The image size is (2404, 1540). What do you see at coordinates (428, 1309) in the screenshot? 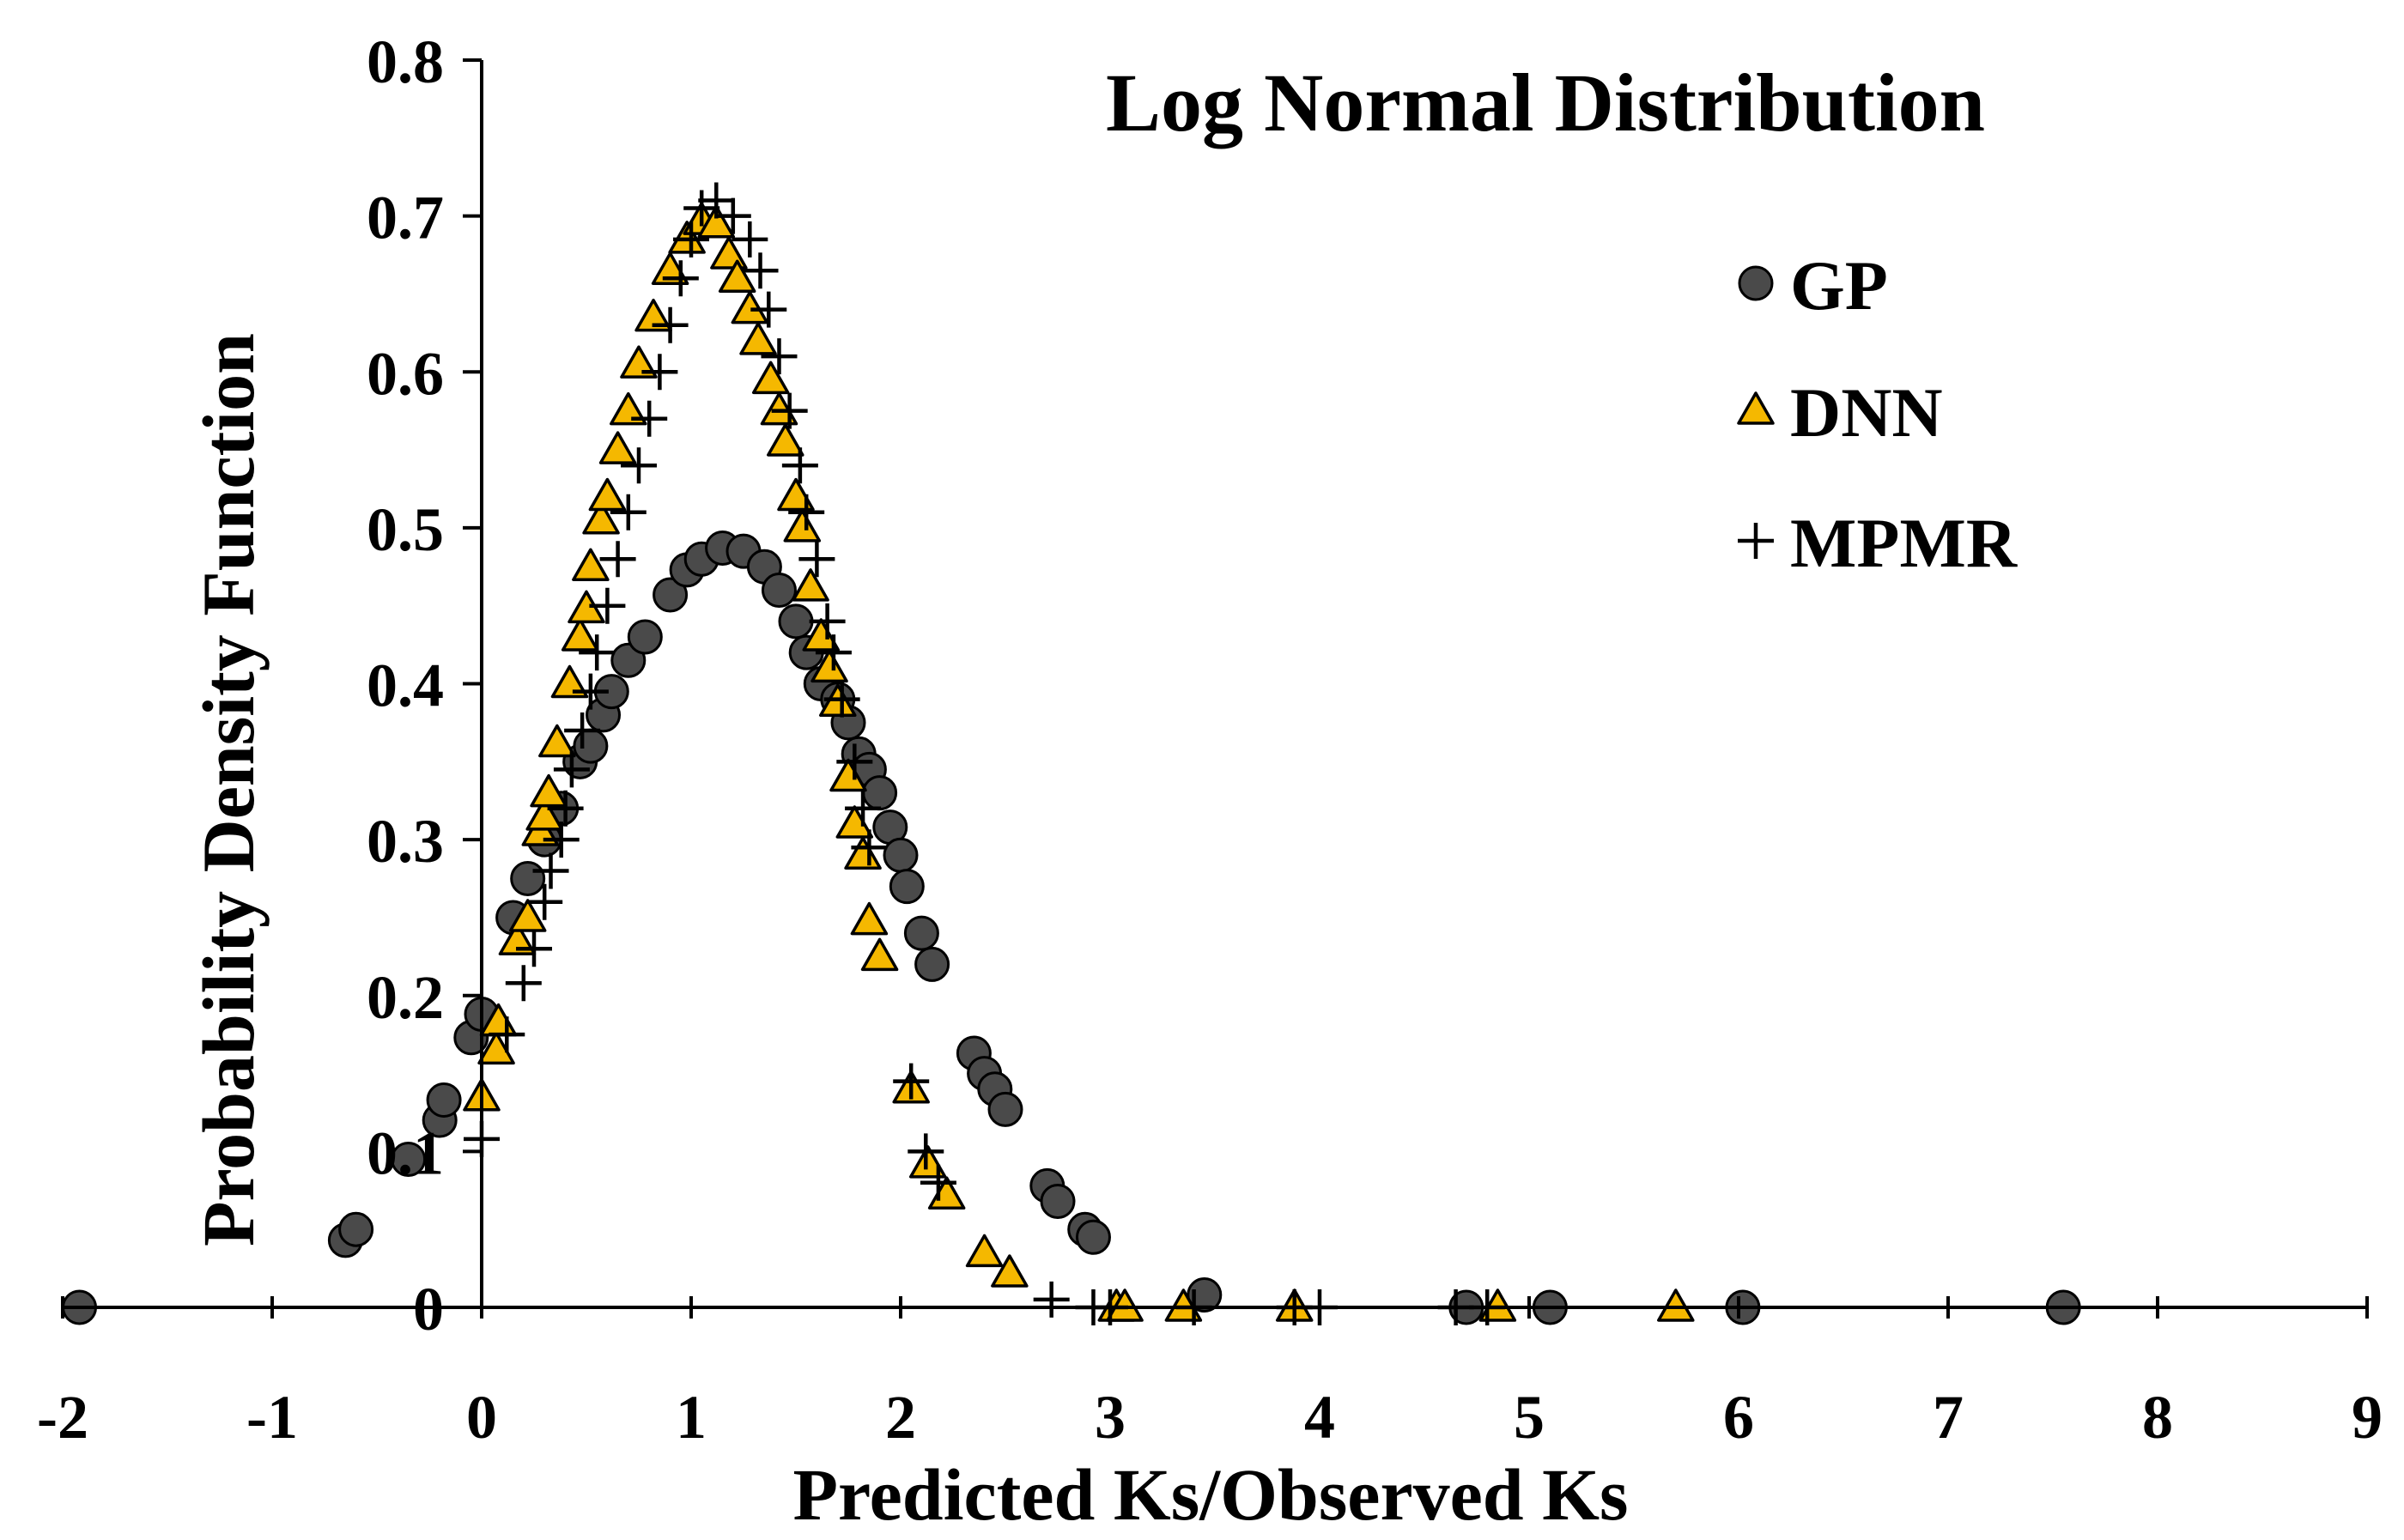
I see `y-tick-label: 0` at bounding box center [428, 1309].